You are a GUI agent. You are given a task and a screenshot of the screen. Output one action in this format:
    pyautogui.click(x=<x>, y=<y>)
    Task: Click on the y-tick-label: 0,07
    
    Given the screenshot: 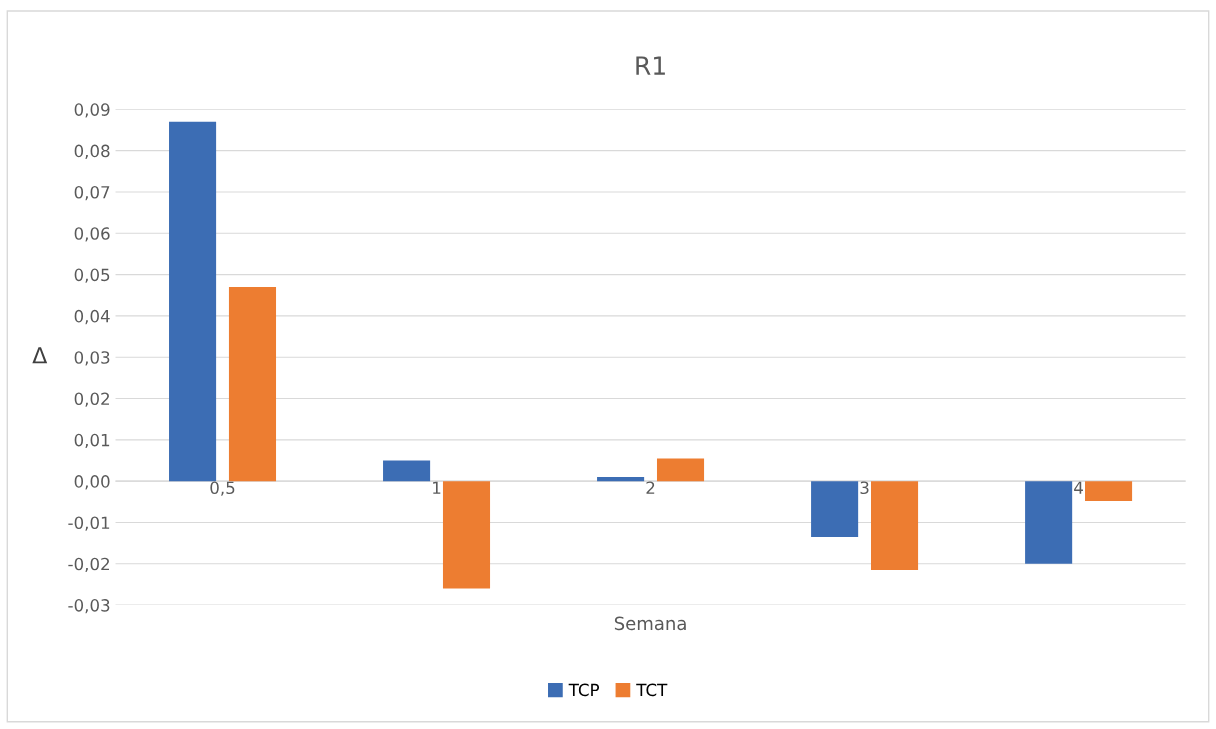 What is the action you would take?
    pyautogui.click(x=92, y=193)
    